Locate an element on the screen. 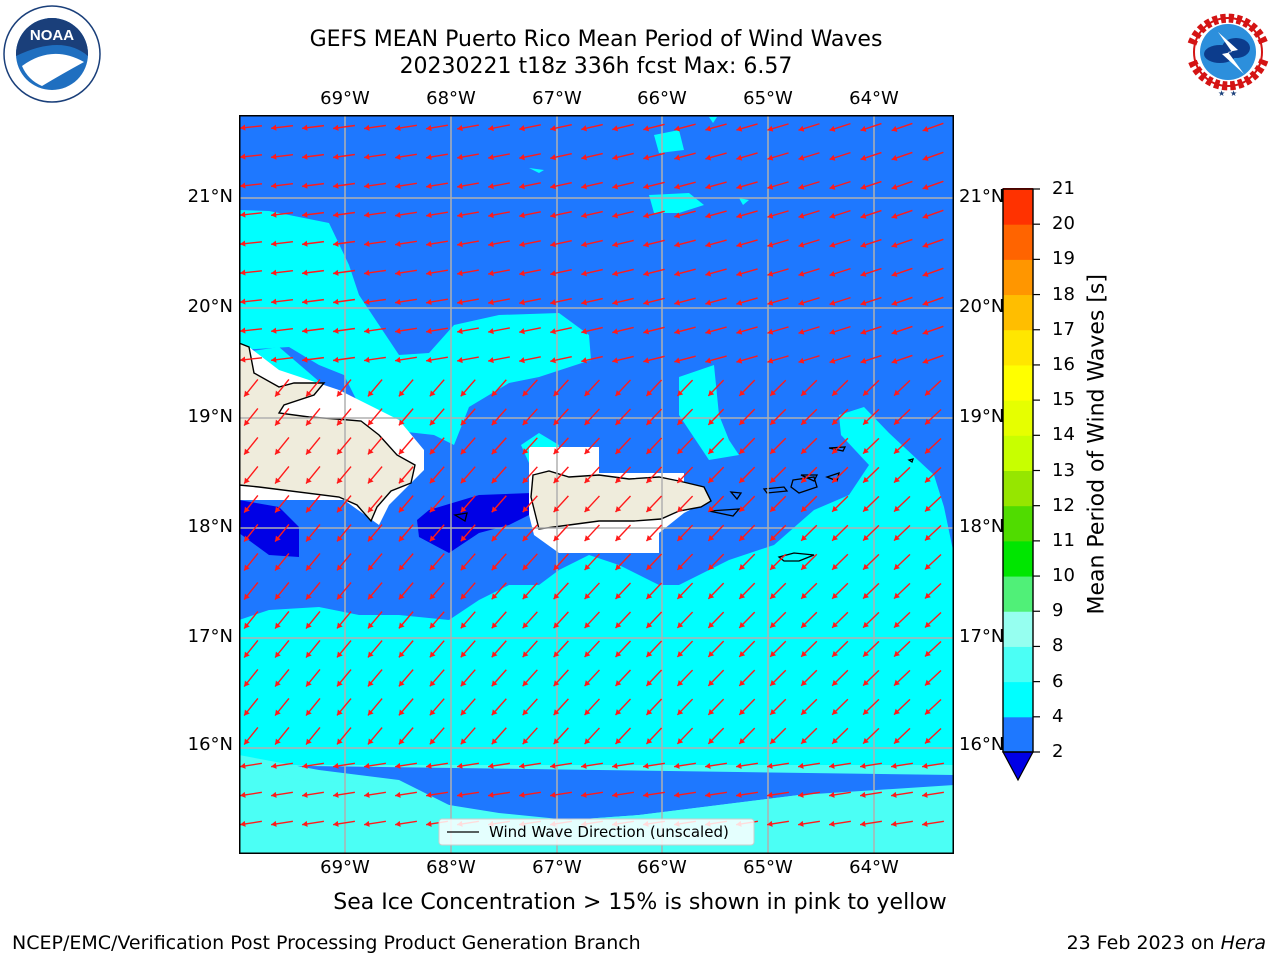 This screenshot has height=960, width=1280. colorbar-tick-label: 20 is located at coordinates (1063, 224).